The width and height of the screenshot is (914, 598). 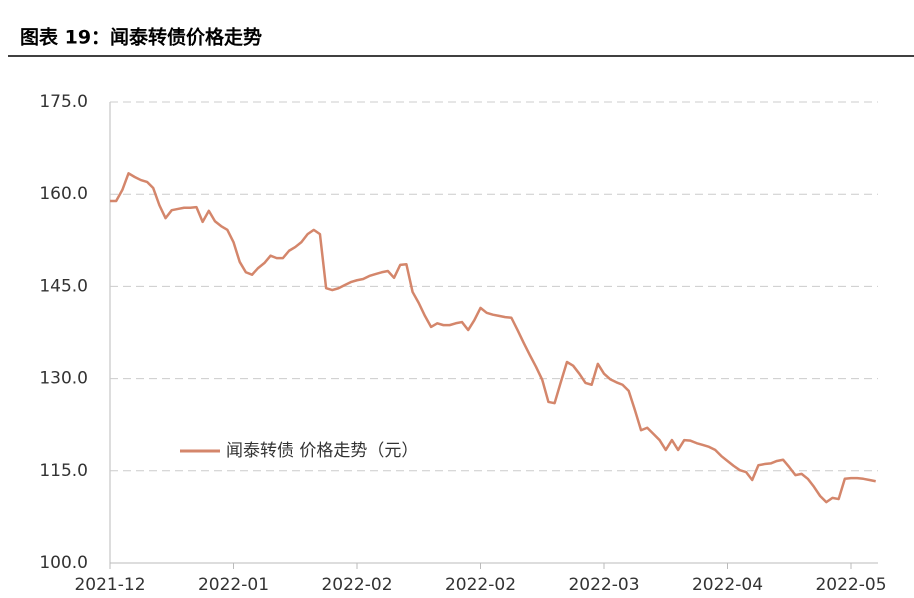 I want to click on y-tick-label: 115.0, so click(x=63, y=471).